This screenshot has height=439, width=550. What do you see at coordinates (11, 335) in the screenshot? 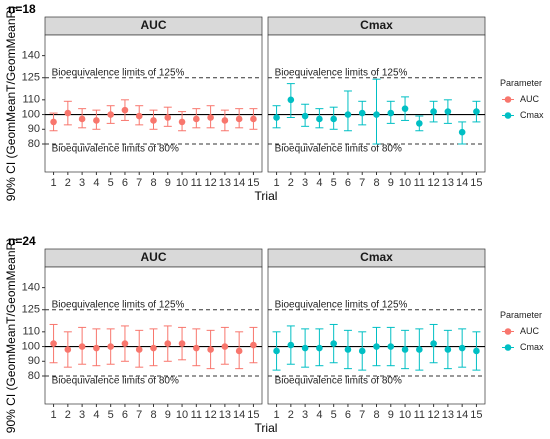
I see `y-axis-title: 90% CI (GeomMeanT/GeomMeanR)` at bounding box center [11, 335].